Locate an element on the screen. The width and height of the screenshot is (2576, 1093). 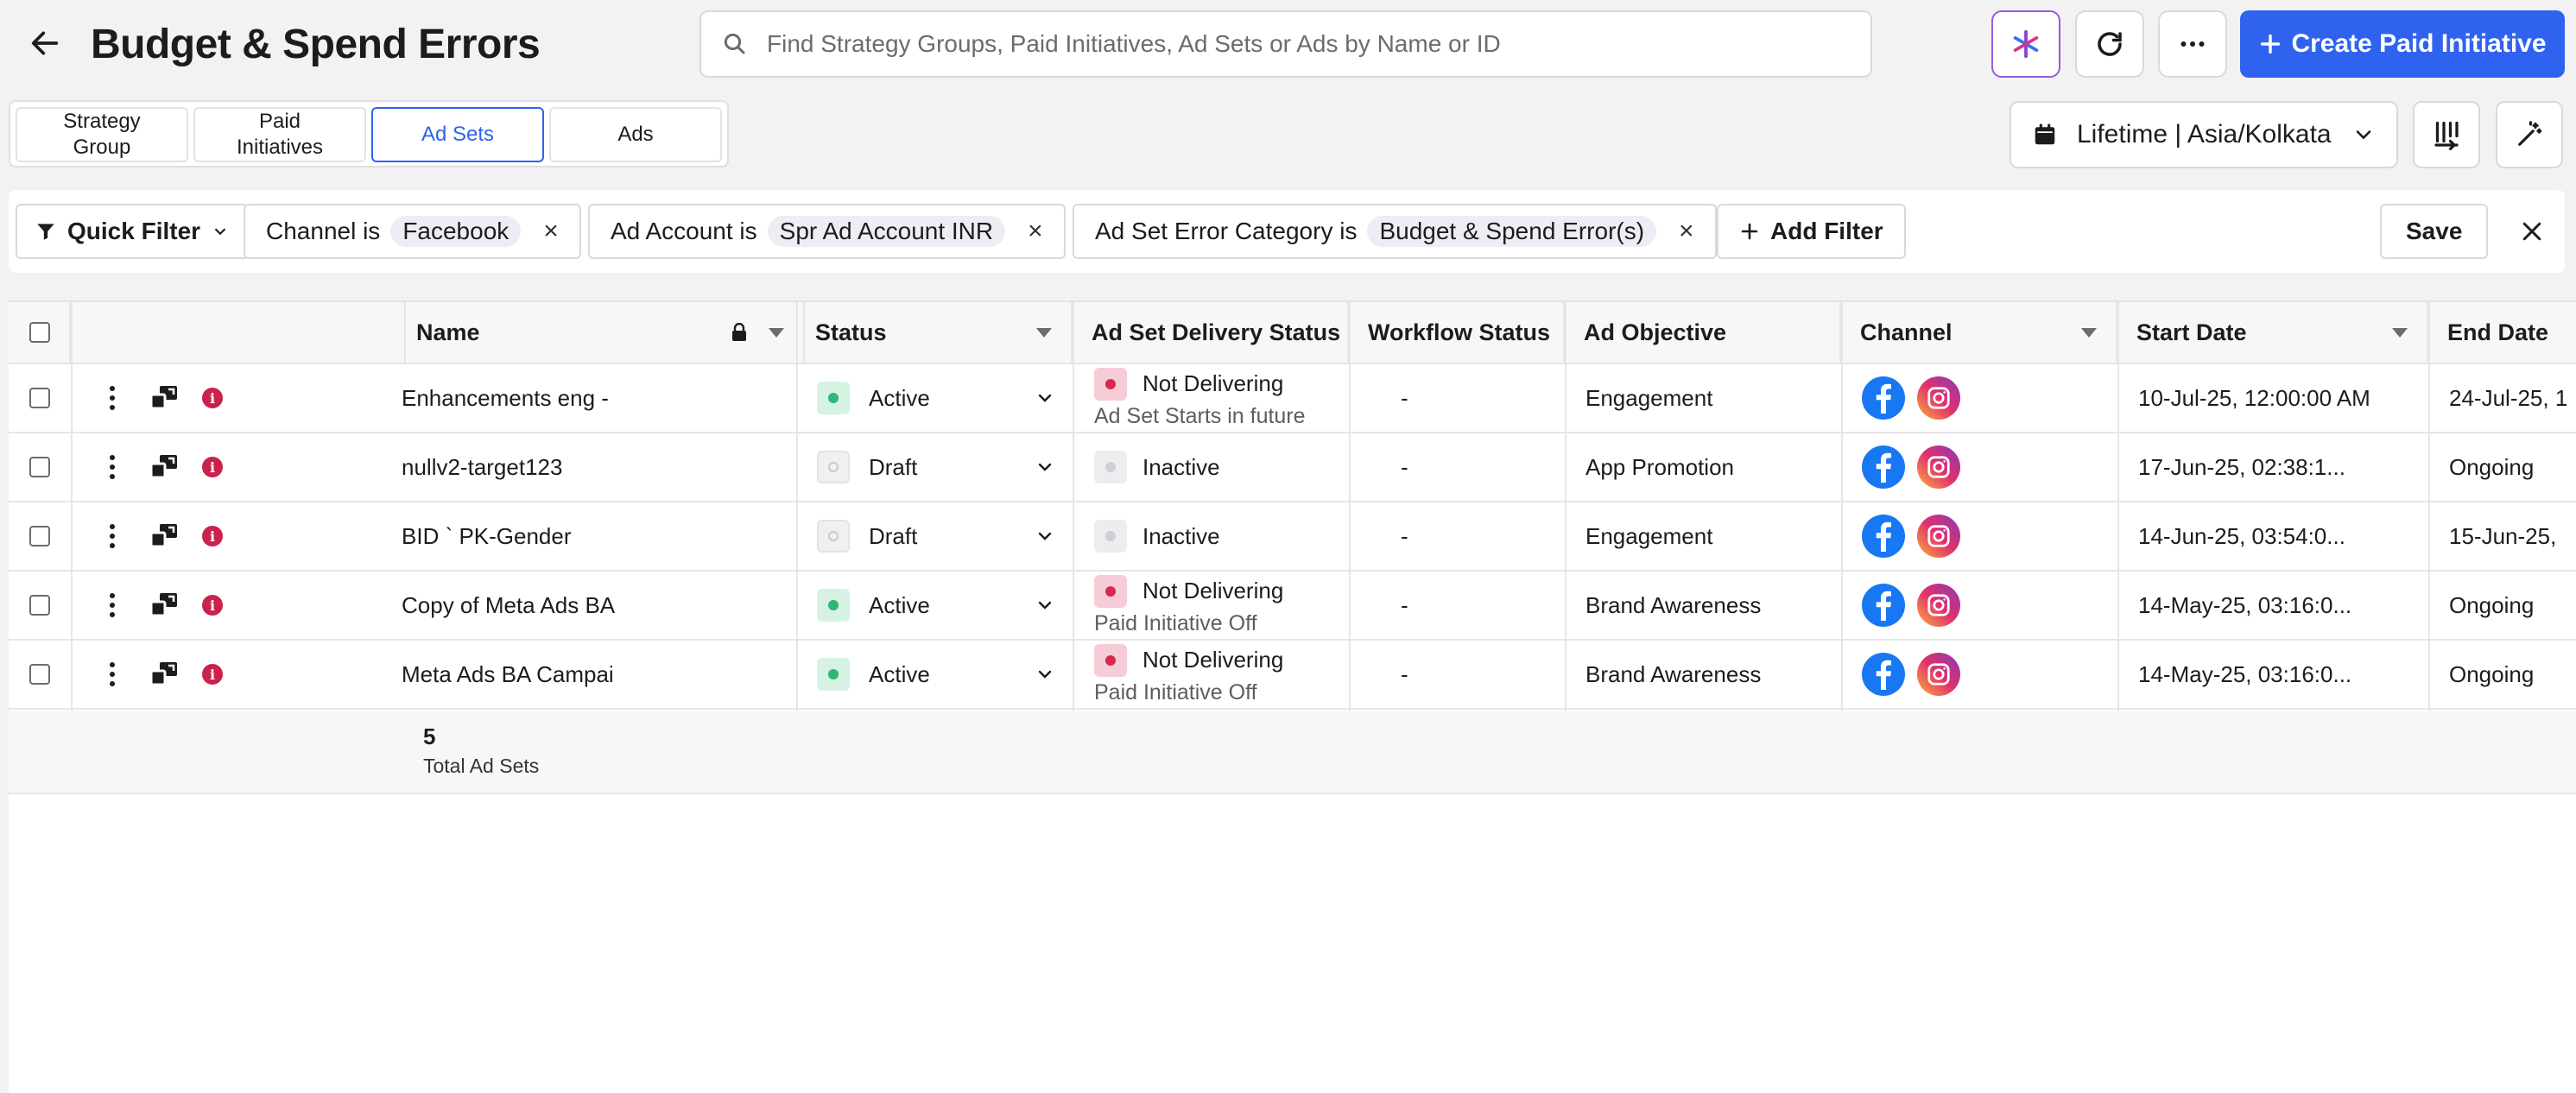
instagram-icon is located at coordinates (1938, 467).